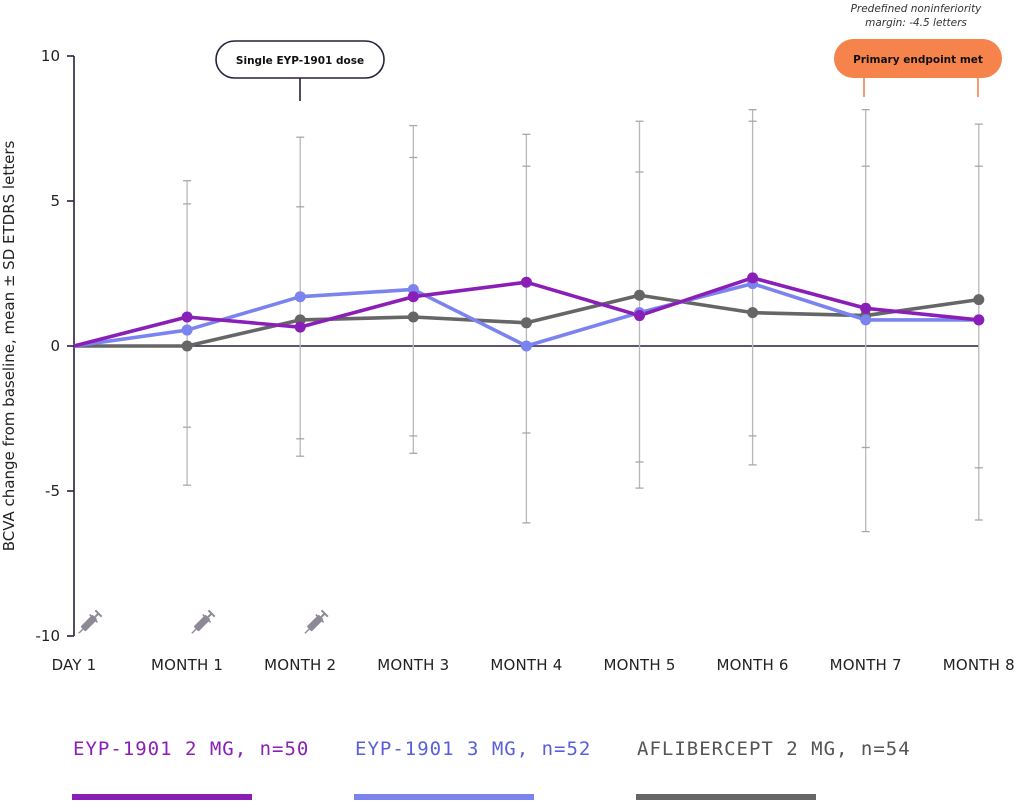 The image size is (1020, 810). What do you see at coordinates (639, 665) in the screenshot?
I see `x-tick-label: MONTH 5` at bounding box center [639, 665].